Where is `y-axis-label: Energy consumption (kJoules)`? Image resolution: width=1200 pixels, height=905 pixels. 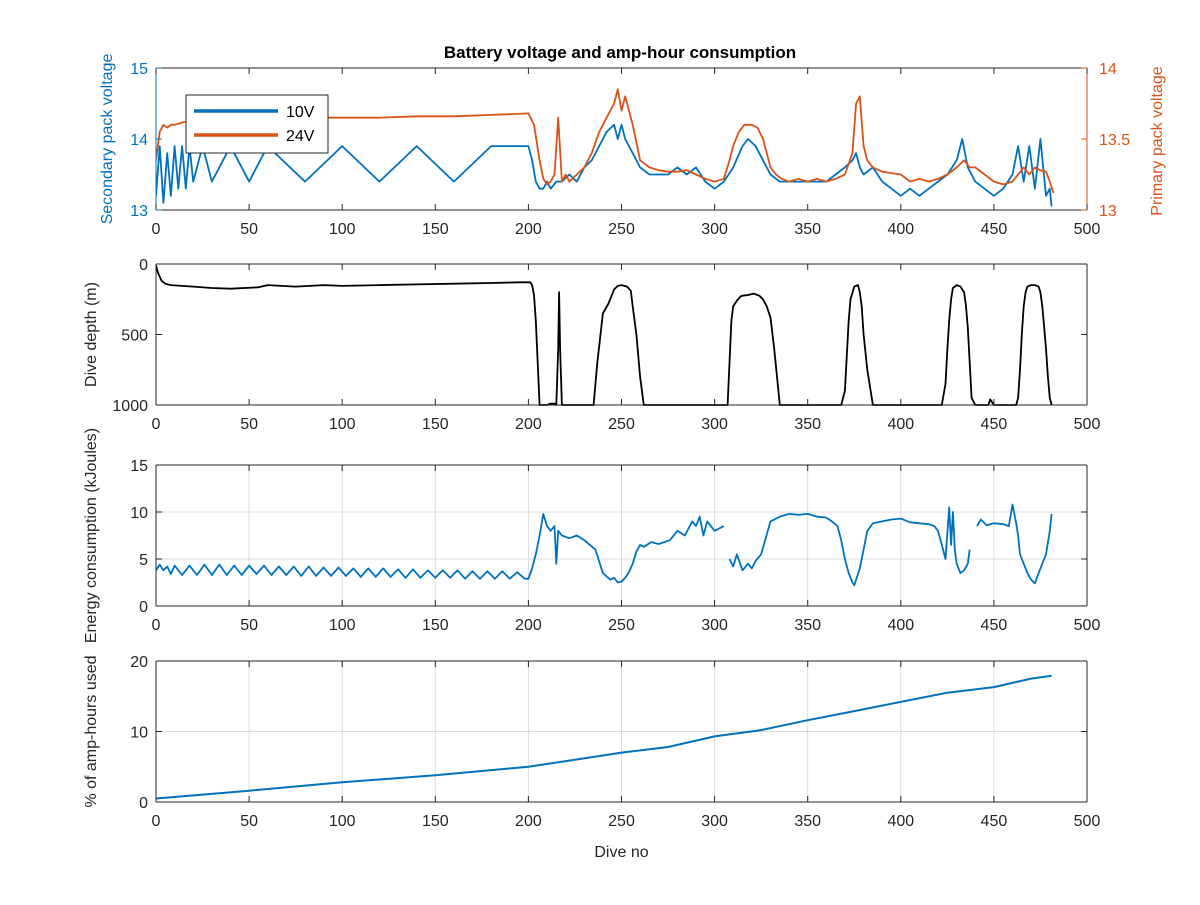
y-axis-label: Energy consumption (kJoules) is located at coordinates (91, 535).